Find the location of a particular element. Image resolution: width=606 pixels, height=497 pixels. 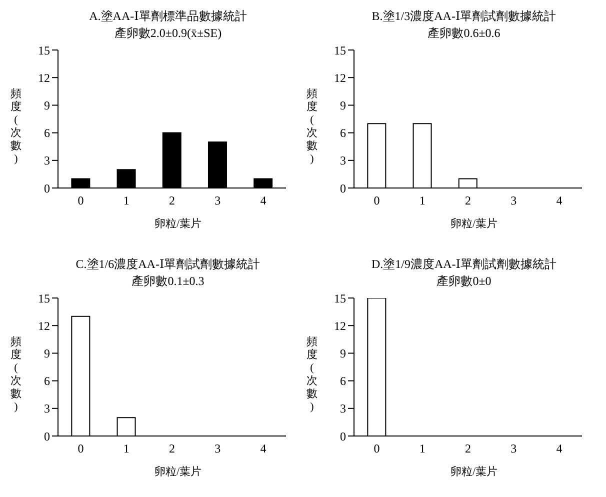

chart-title: D.塗1/9濃度AA-Ⅰ單劑試劑數據統計 is located at coordinates (464, 264).